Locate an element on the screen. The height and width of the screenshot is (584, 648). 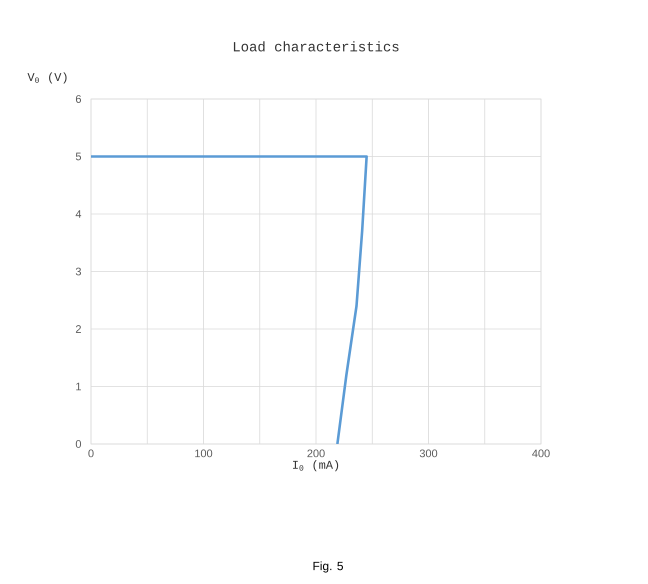
y-tick-label: 0 is located at coordinates (79, 444).